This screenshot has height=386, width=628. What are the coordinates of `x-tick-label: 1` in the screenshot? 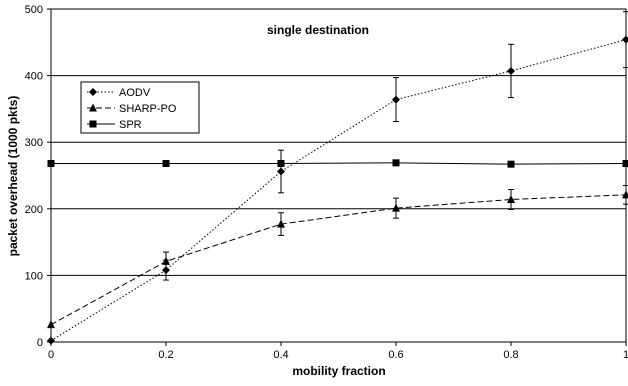 It's located at (625, 355).